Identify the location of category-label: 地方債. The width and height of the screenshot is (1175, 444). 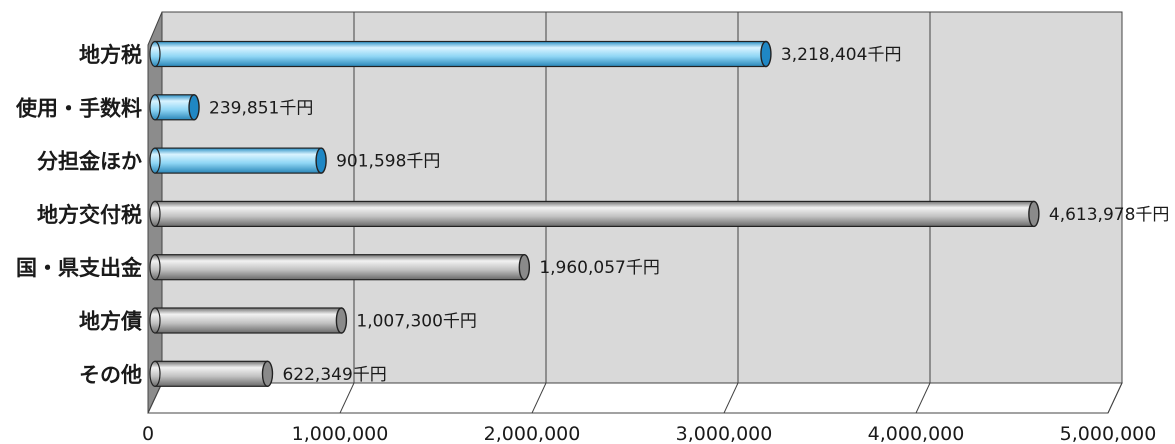
(110, 322).